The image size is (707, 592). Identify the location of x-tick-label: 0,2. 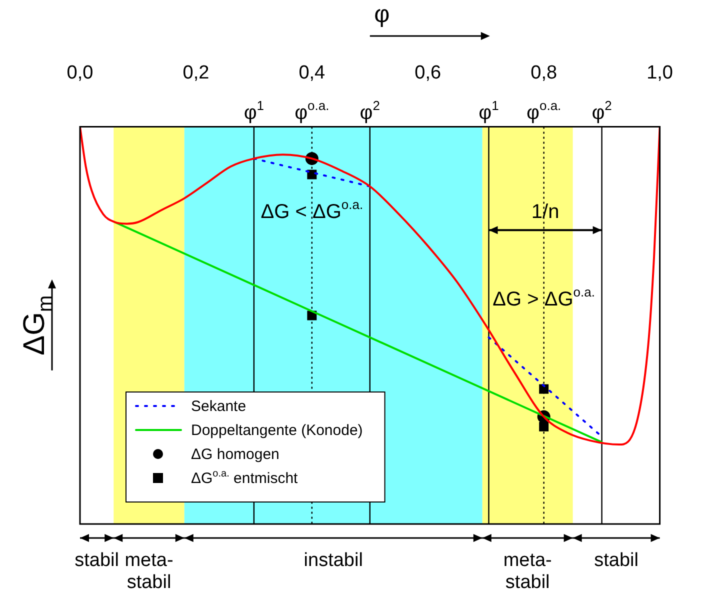
(196, 73).